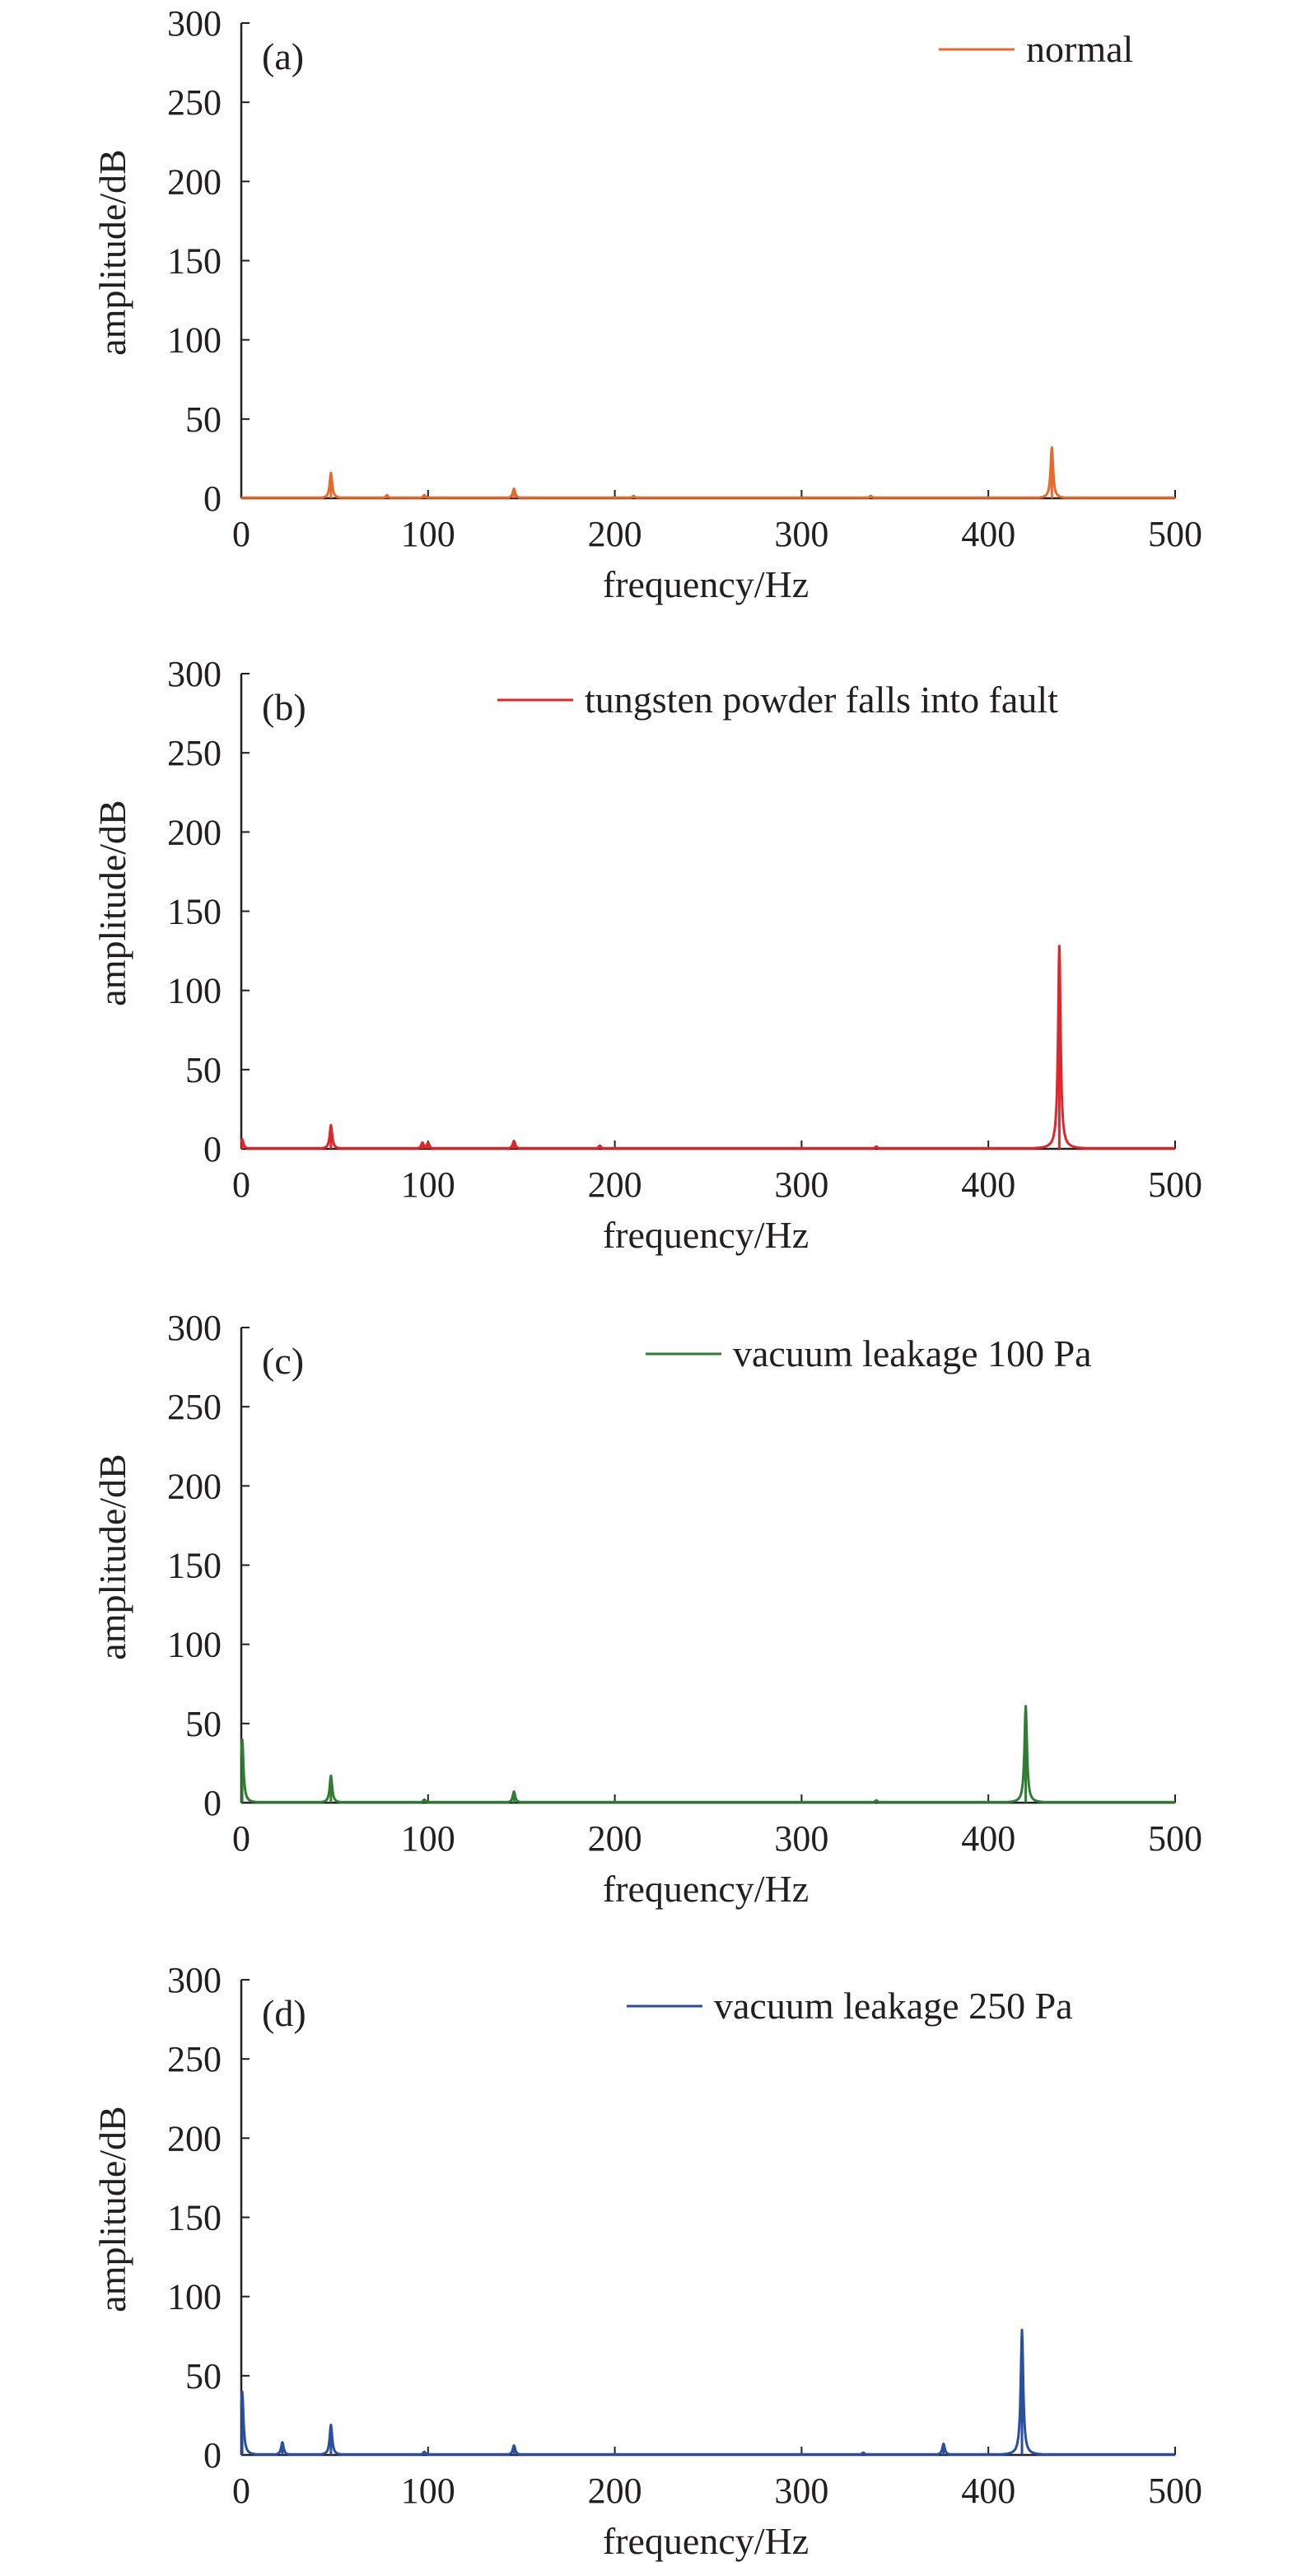 The image size is (1297, 2576). I want to click on legend-label: tungsten powder falls into fault, so click(821, 700).